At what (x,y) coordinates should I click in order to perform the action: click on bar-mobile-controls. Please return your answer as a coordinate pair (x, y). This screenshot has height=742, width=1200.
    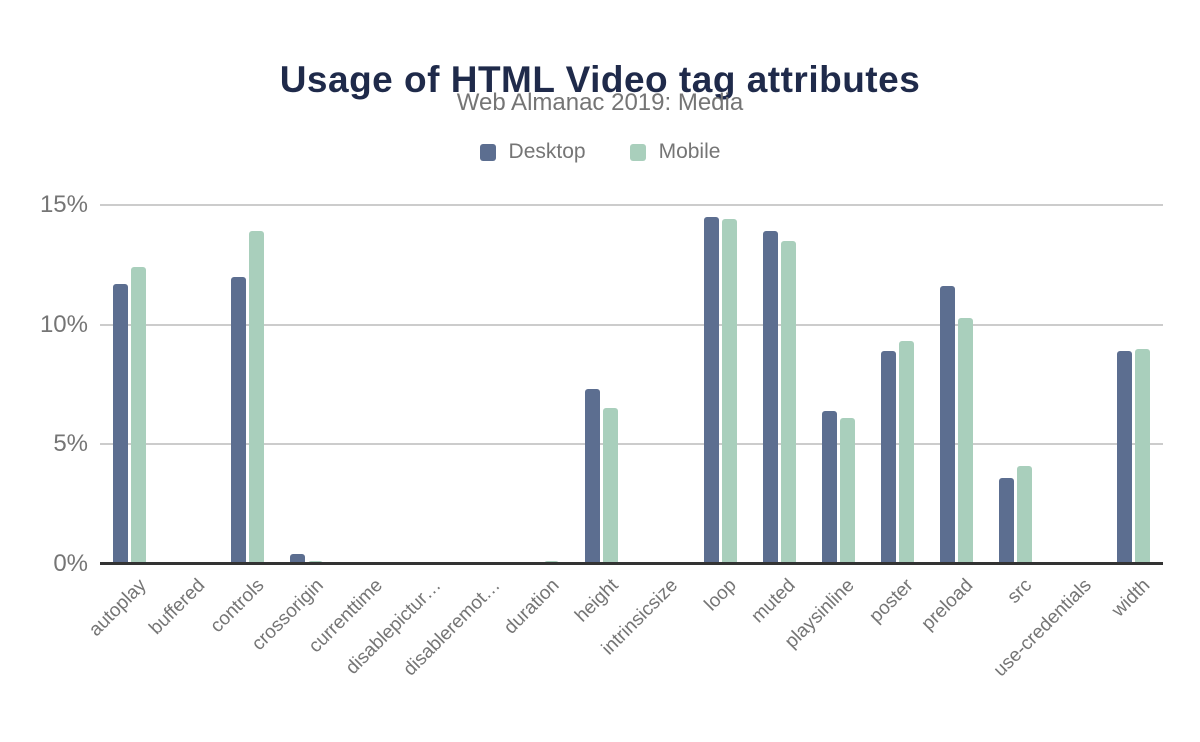
    Looking at the image, I should click on (257, 397).